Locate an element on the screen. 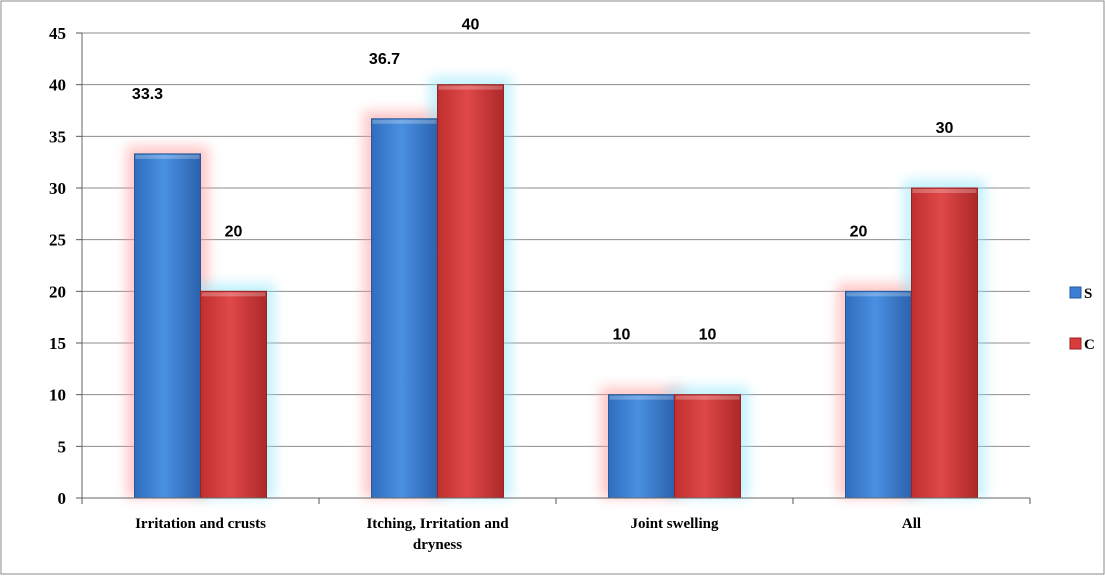 This screenshot has height=580, width=1105. legend: SC is located at coordinates (1082, 319).